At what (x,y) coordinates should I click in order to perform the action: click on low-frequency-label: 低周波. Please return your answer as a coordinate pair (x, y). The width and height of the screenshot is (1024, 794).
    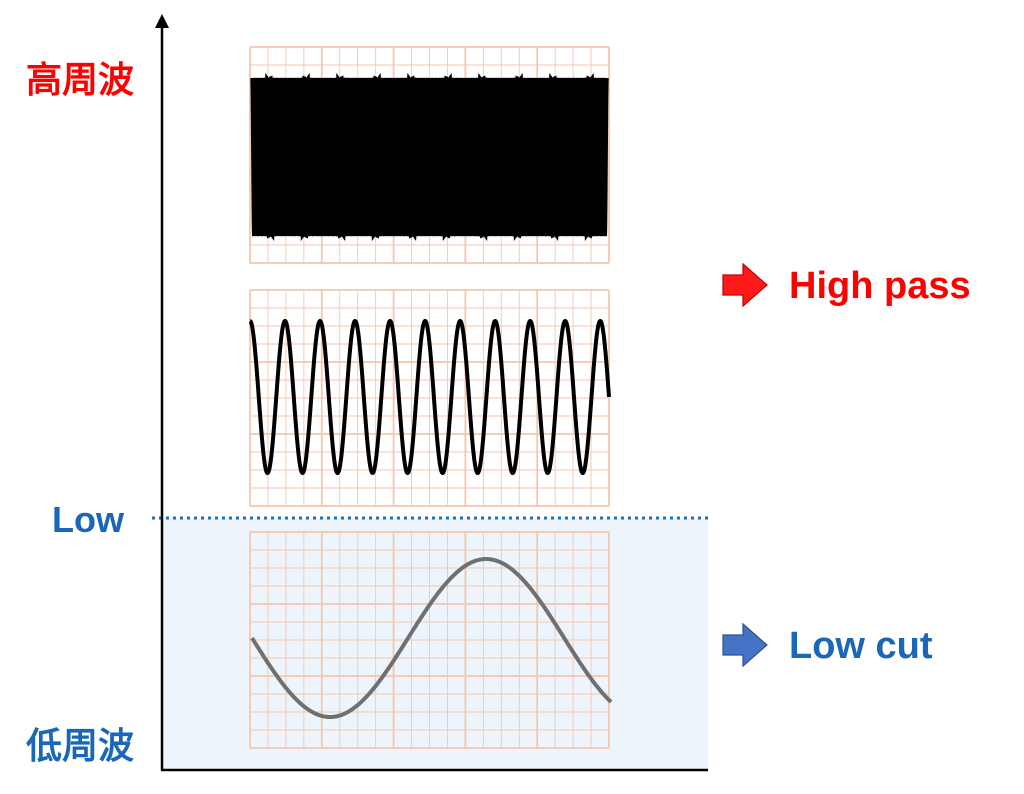
    Looking at the image, I should click on (80, 746).